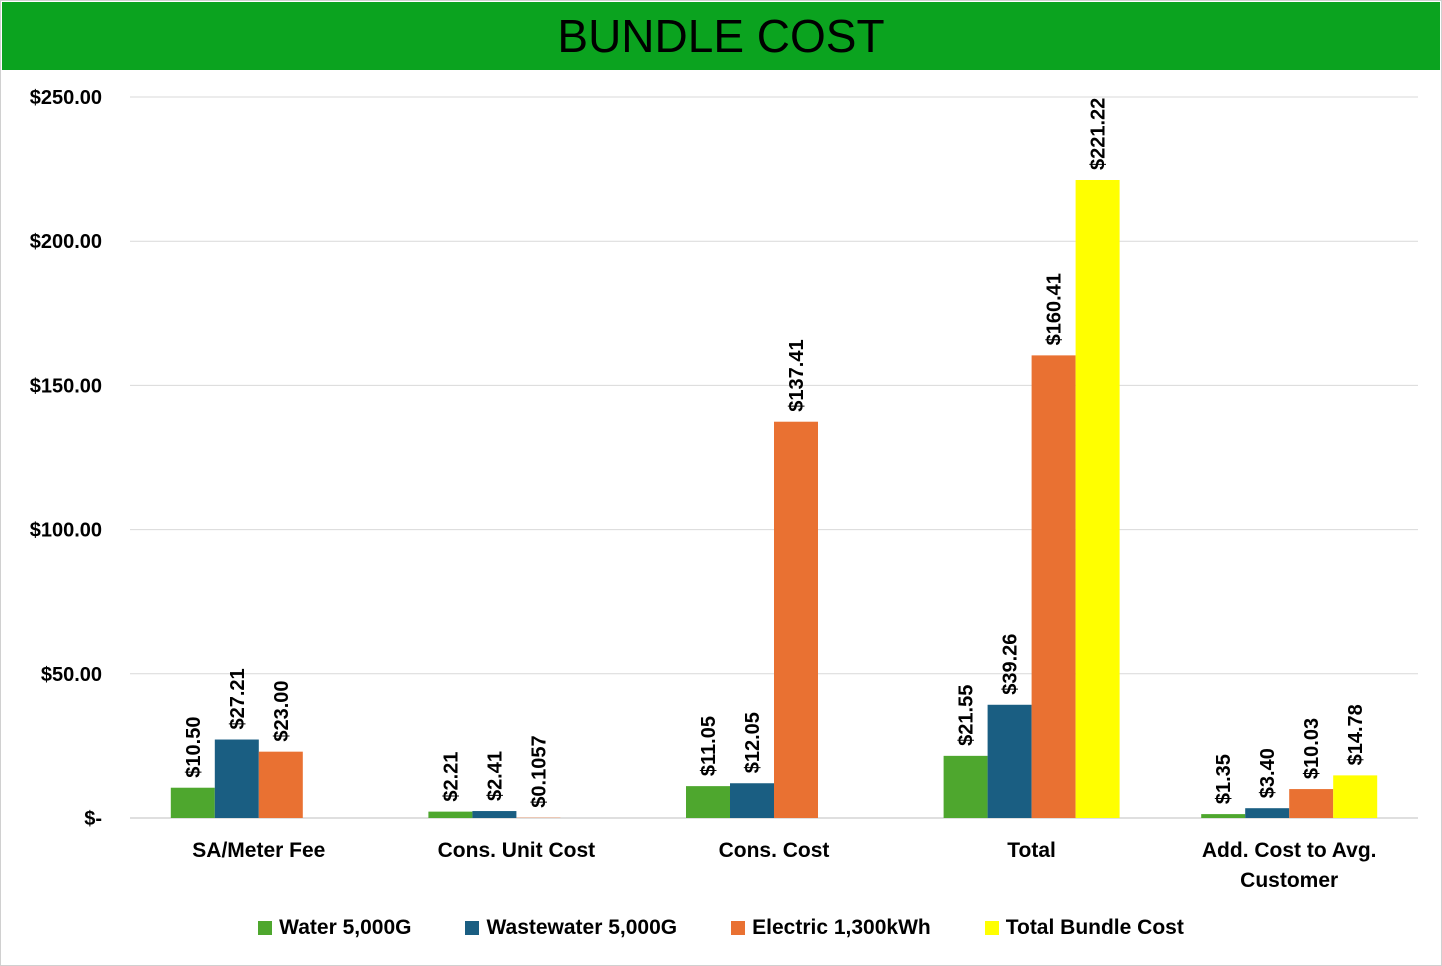  What do you see at coordinates (66, 386) in the screenshot?
I see `y-tick-label: $150.00` at bounding box center [66, 386].